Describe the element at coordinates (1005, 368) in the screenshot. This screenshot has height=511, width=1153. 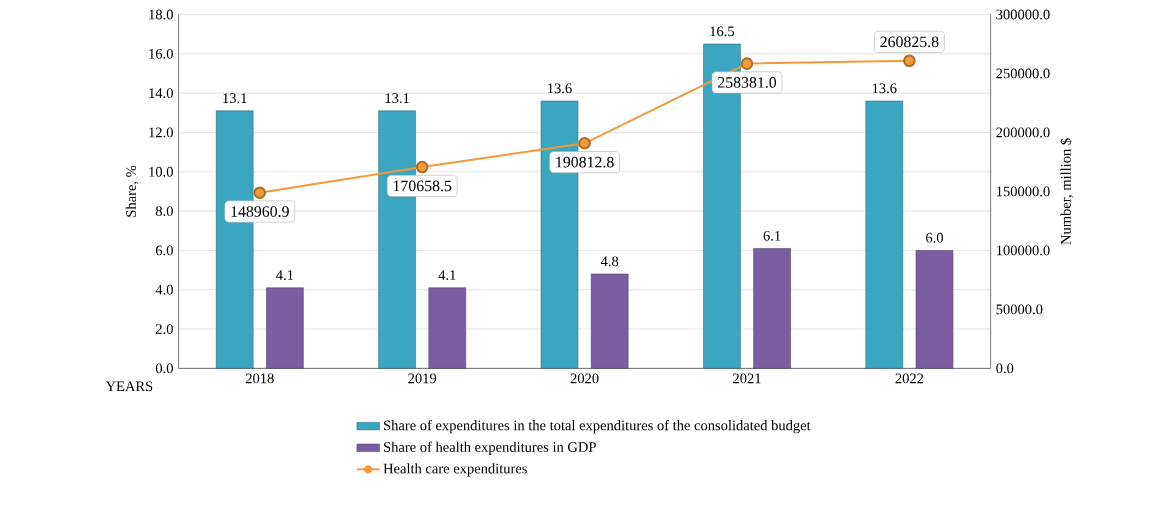
I see `y2-tick-label: 0.0` at that location.